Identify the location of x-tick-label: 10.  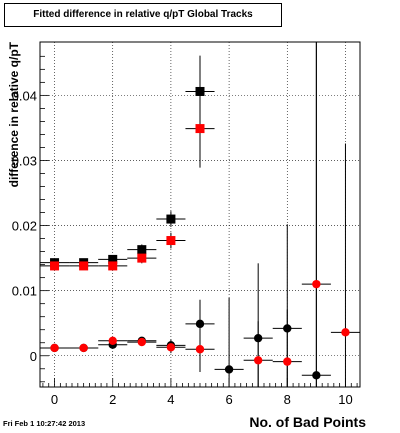
(345, 399).